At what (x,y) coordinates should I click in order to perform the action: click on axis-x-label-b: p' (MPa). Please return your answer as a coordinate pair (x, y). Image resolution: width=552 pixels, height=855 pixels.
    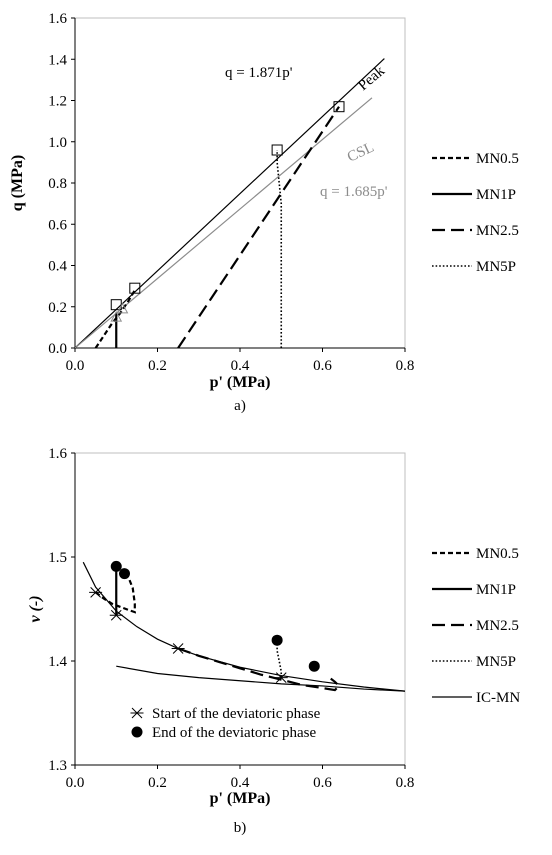
    Looking at the image, I should click on (240, 798).